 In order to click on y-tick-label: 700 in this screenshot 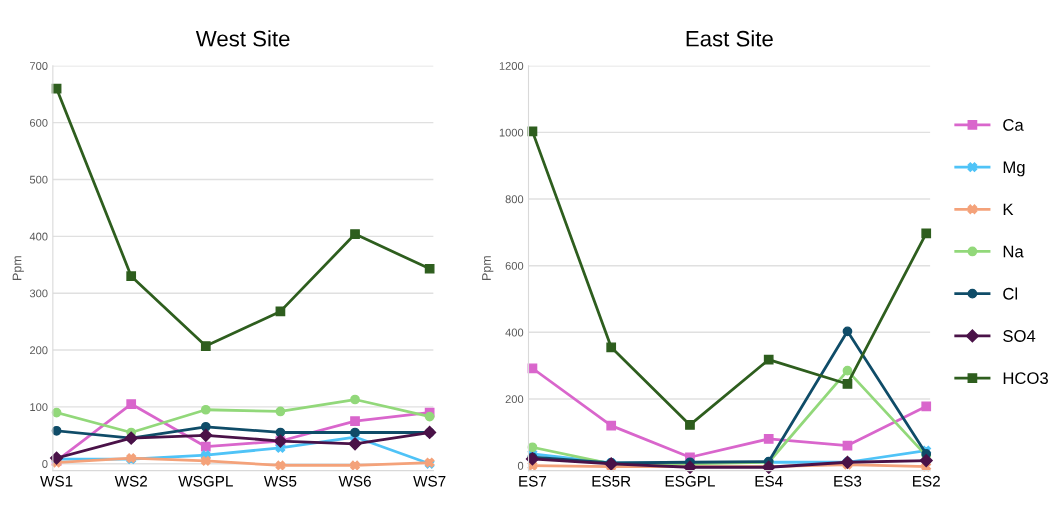, I will do `click(39, 66)`.